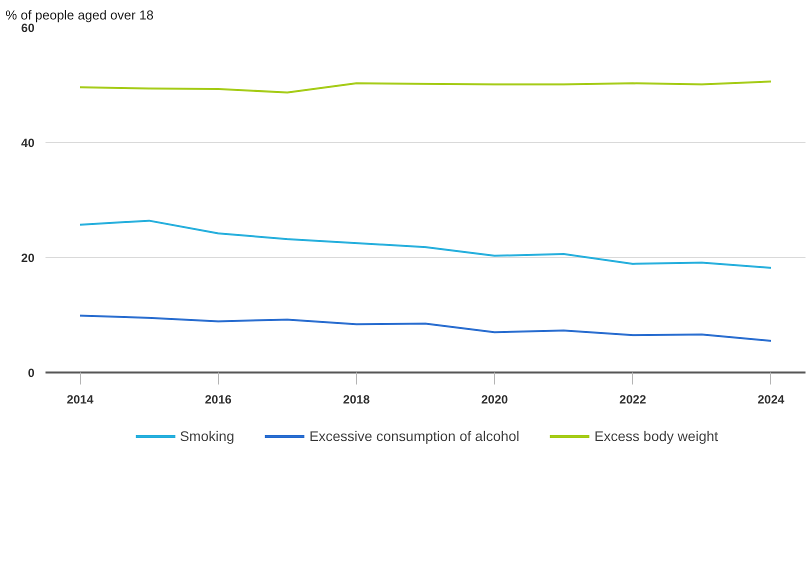 Image resolution: width=812 pixels, height=563 pixels. I want to click on legend-label: Excessive consumption of alcohol, so click(414, 436).